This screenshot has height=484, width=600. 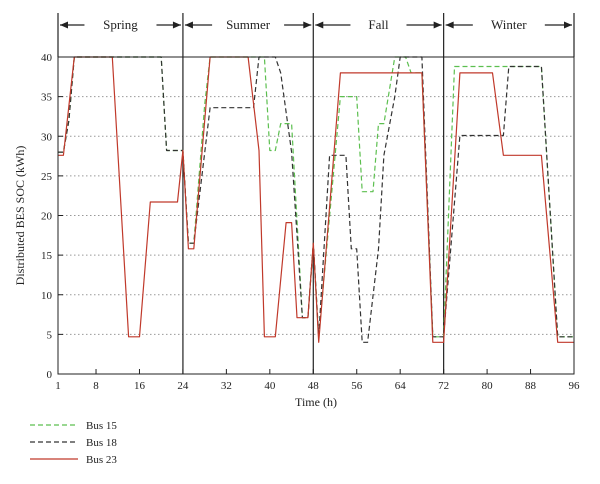 What do you see at coordinates (357, 386) in the screenshot?
I see `x-tick-label: 56` at bounding box center [357, 386].